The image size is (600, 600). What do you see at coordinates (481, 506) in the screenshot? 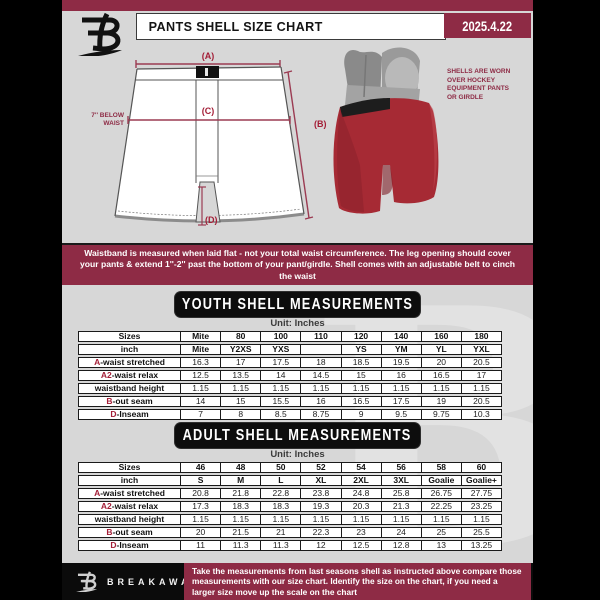
I see `measurement-cell: 23.25` at bounding box center [481, 506].